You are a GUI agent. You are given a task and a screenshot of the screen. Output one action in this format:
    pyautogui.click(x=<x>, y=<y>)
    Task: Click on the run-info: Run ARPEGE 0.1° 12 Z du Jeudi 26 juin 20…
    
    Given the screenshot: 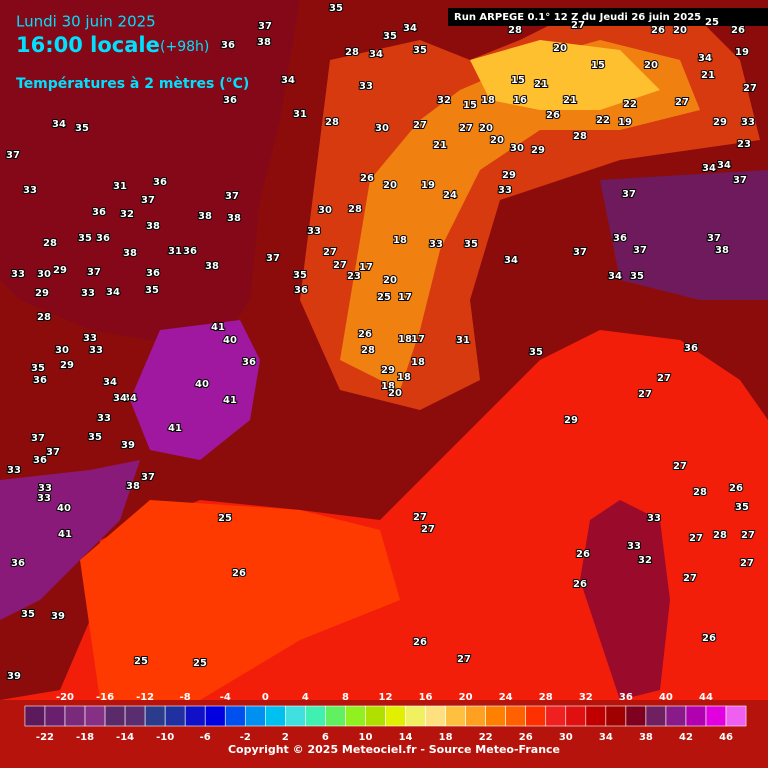 What is the action you would take?
    pyautogui.click(x=577, y=17)
    